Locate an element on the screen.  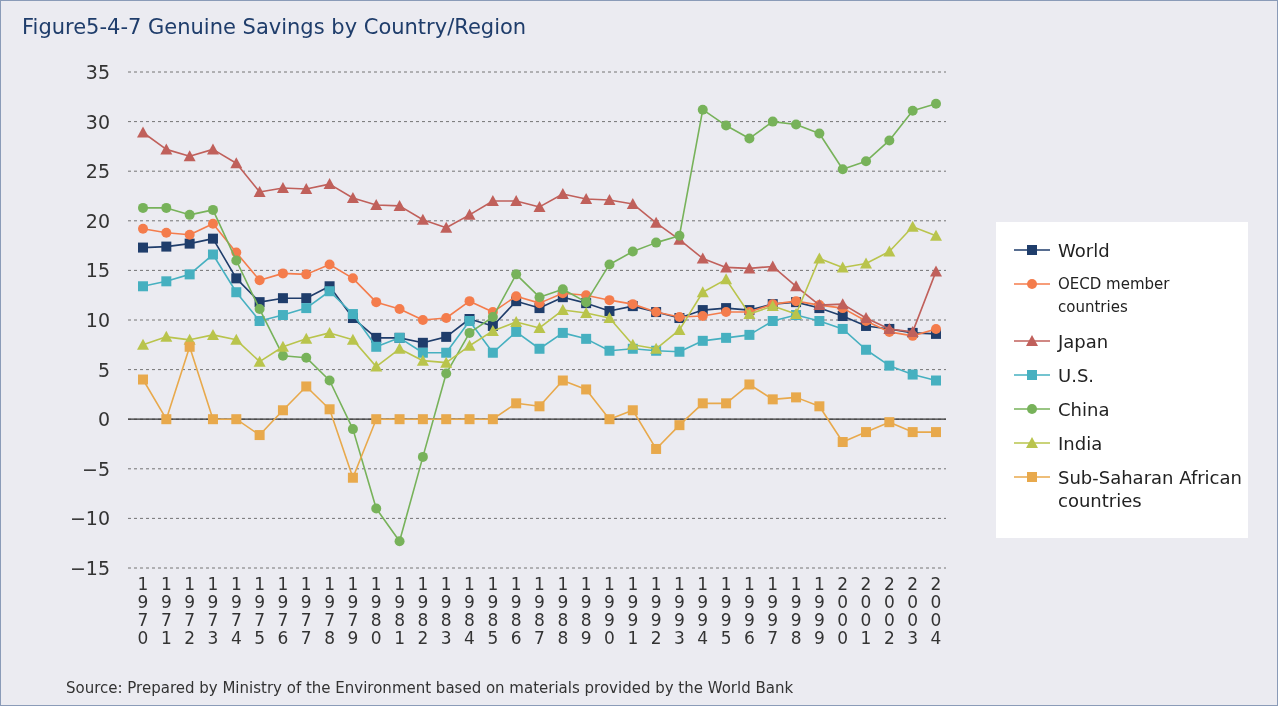
x-tick-label: 1980 is located at coordinates (376, 611).